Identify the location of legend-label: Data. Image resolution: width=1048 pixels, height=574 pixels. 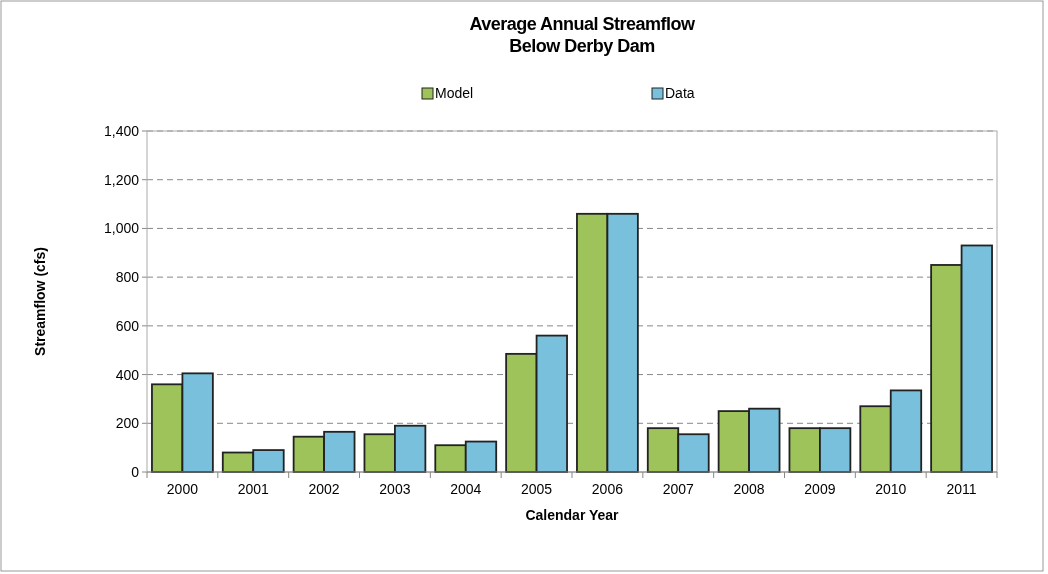
(680, 93).